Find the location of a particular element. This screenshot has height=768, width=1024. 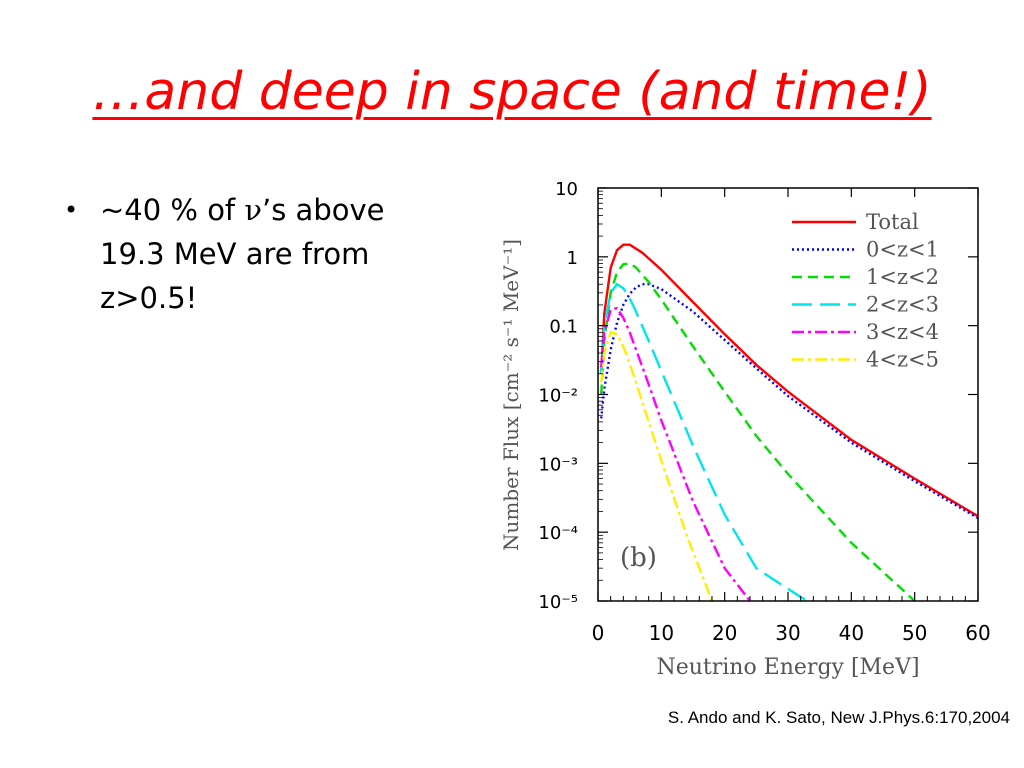

legend-label-2: 1<z<2 is located at coordinates (902, 277).